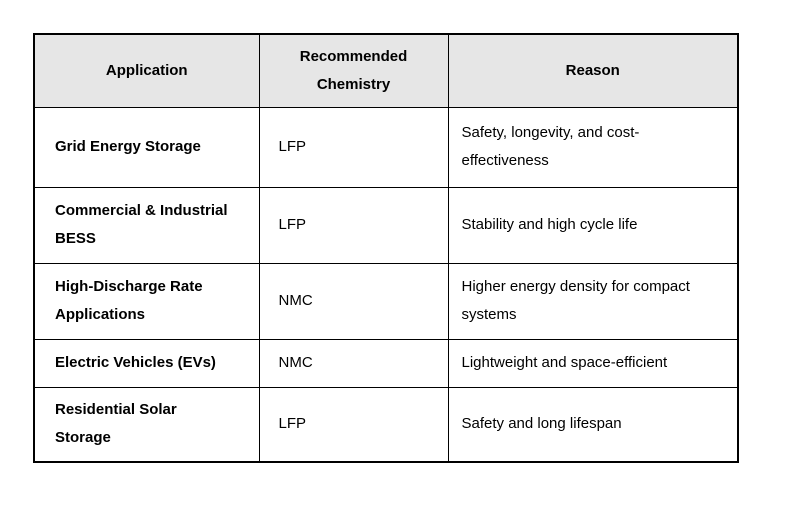 The image size is (786, 516). Describe the element at coordinates (146, 225) in the screenshot. I see `cell-application: Commercial & Industrial BESS` at that location.